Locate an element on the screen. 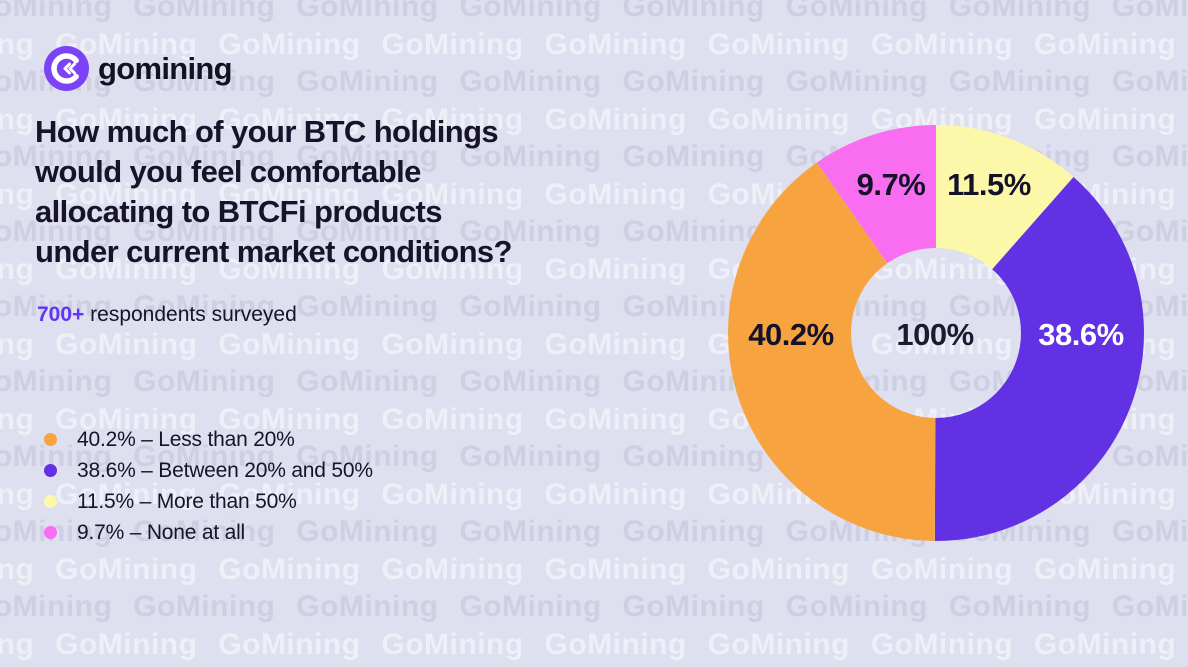 The image size is (1188, 667). brand-logo: gomining is located at coordinates (138, 68).